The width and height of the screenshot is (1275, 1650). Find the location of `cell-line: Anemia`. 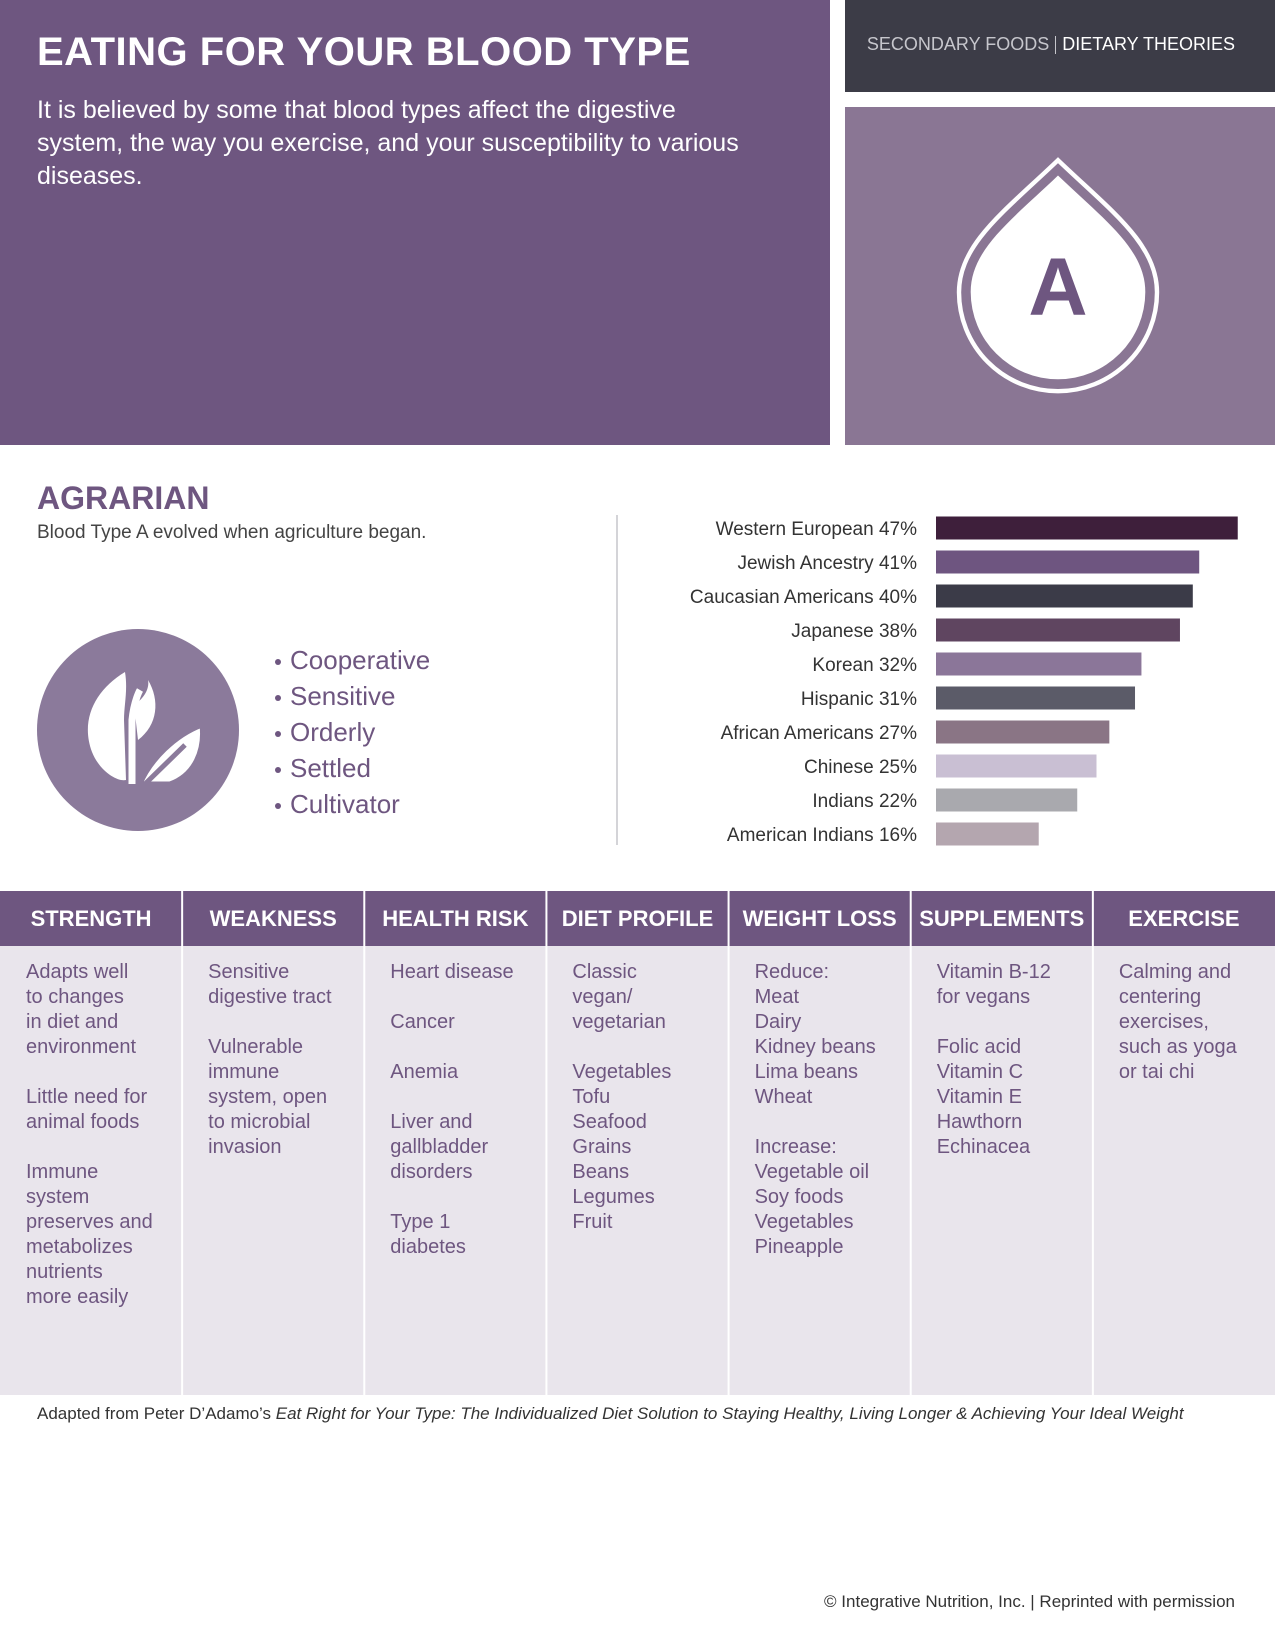

cell-line: Anemia is located at coordinates (424, 1072).